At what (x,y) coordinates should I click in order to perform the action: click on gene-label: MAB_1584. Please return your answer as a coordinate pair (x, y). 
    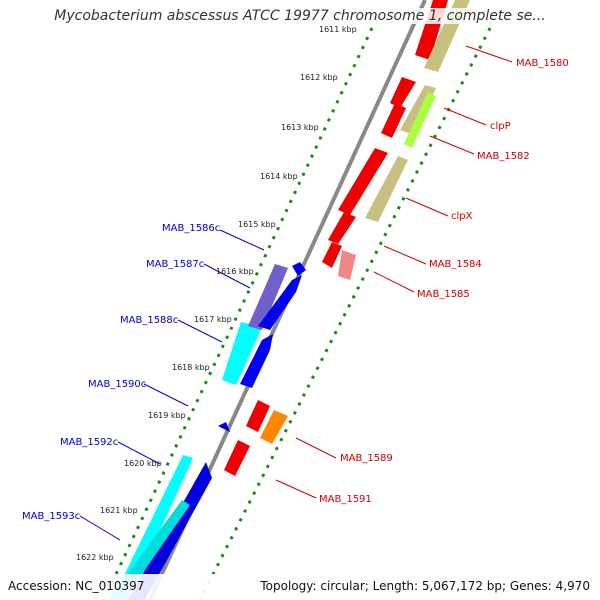
    Looking at the image, I should click on (455, 264).